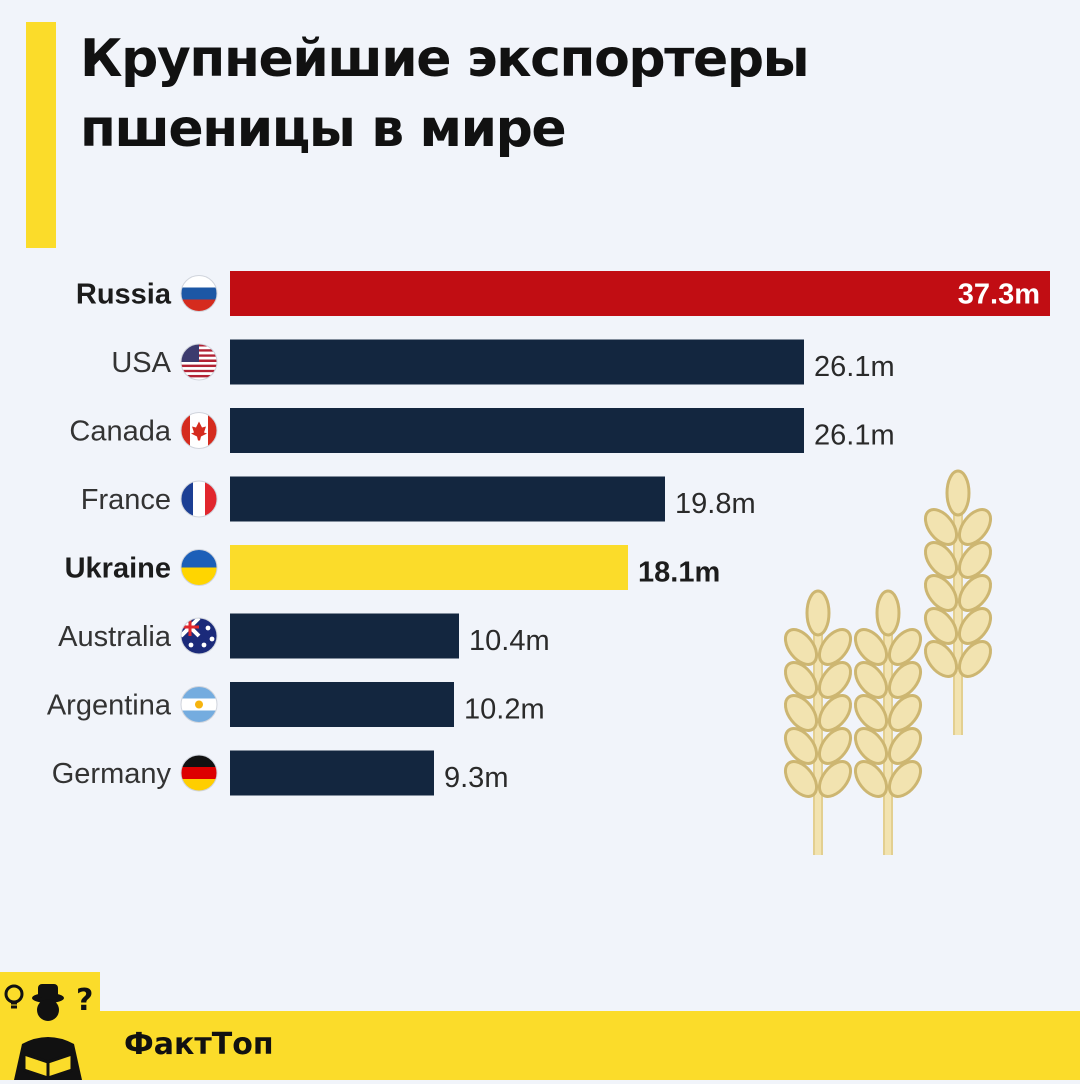 Image resolution: width=1080 pixels, height=1084 pixels. What do you see at coordinates (323, 129) in the screenshot?
I see `title-line-2: пшеницы в мире` at bounding box center [323, 129].